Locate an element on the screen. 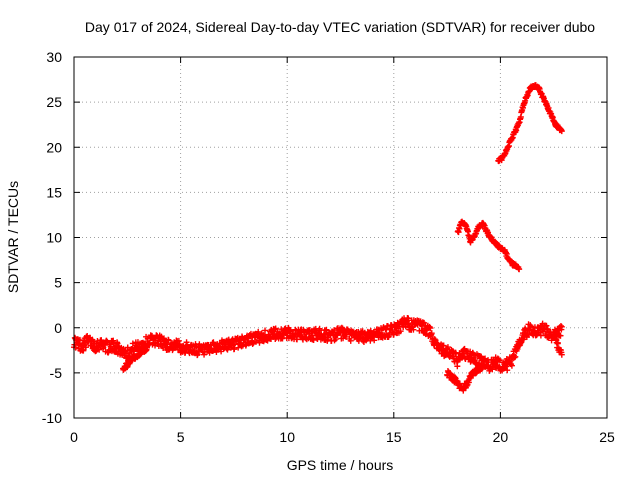 The height and width of the screenshot is (480, 640). x-tick-label: 20 is located at coordinates (501, 437).